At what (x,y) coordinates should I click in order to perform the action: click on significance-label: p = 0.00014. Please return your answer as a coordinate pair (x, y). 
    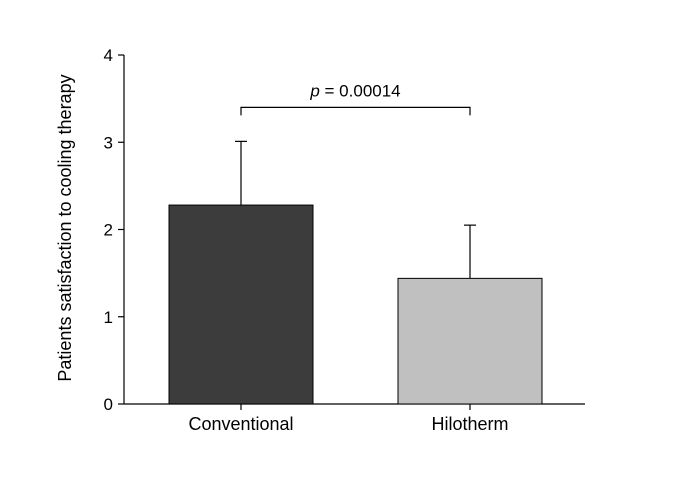
    Looking at the image, I should click on (354, 90).